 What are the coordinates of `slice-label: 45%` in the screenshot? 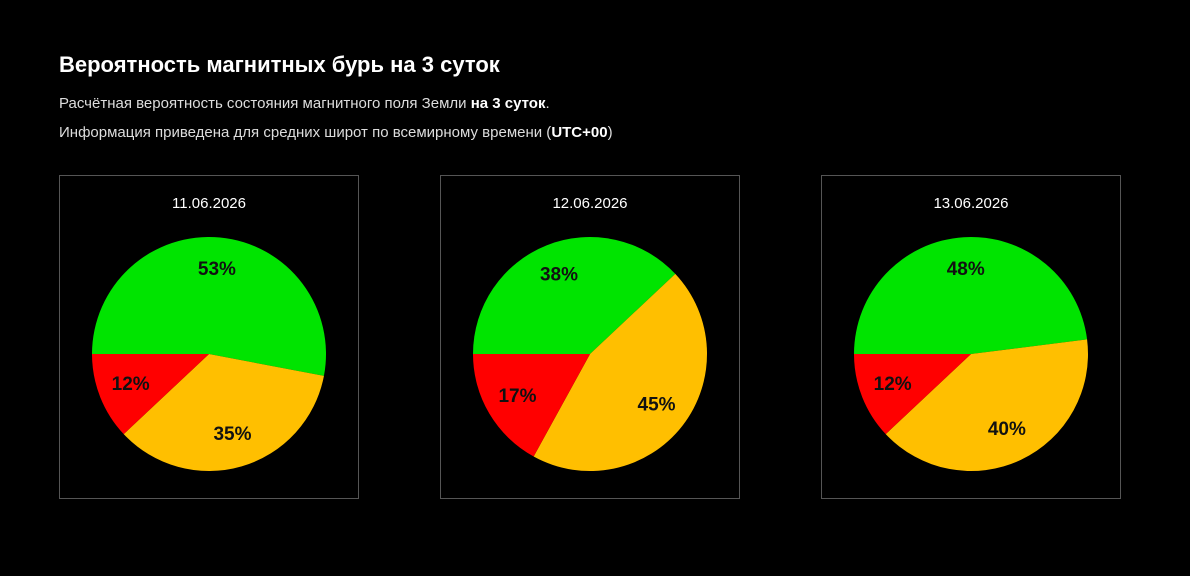 It's located at (657, 405).